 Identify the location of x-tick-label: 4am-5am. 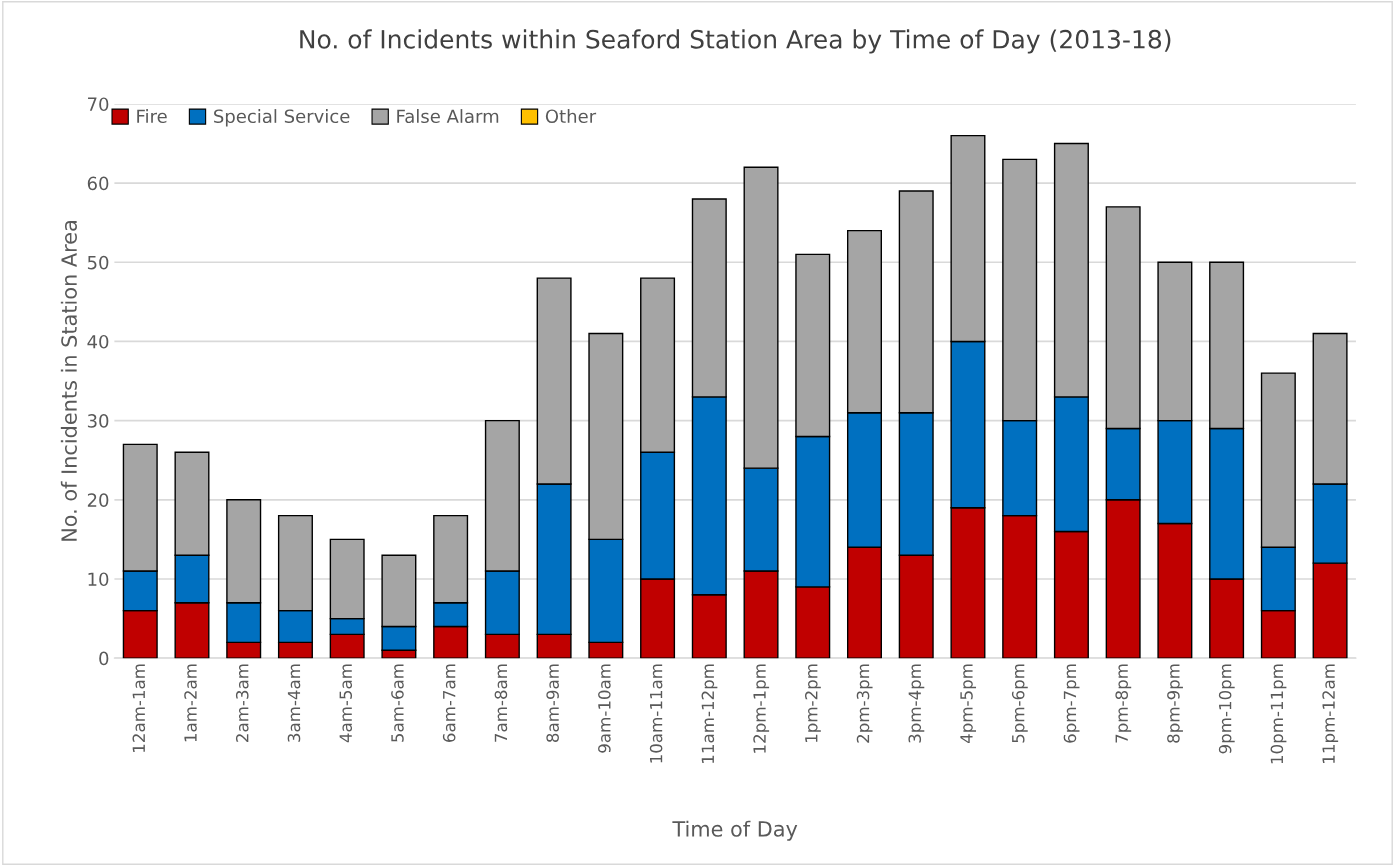
(346, 703).